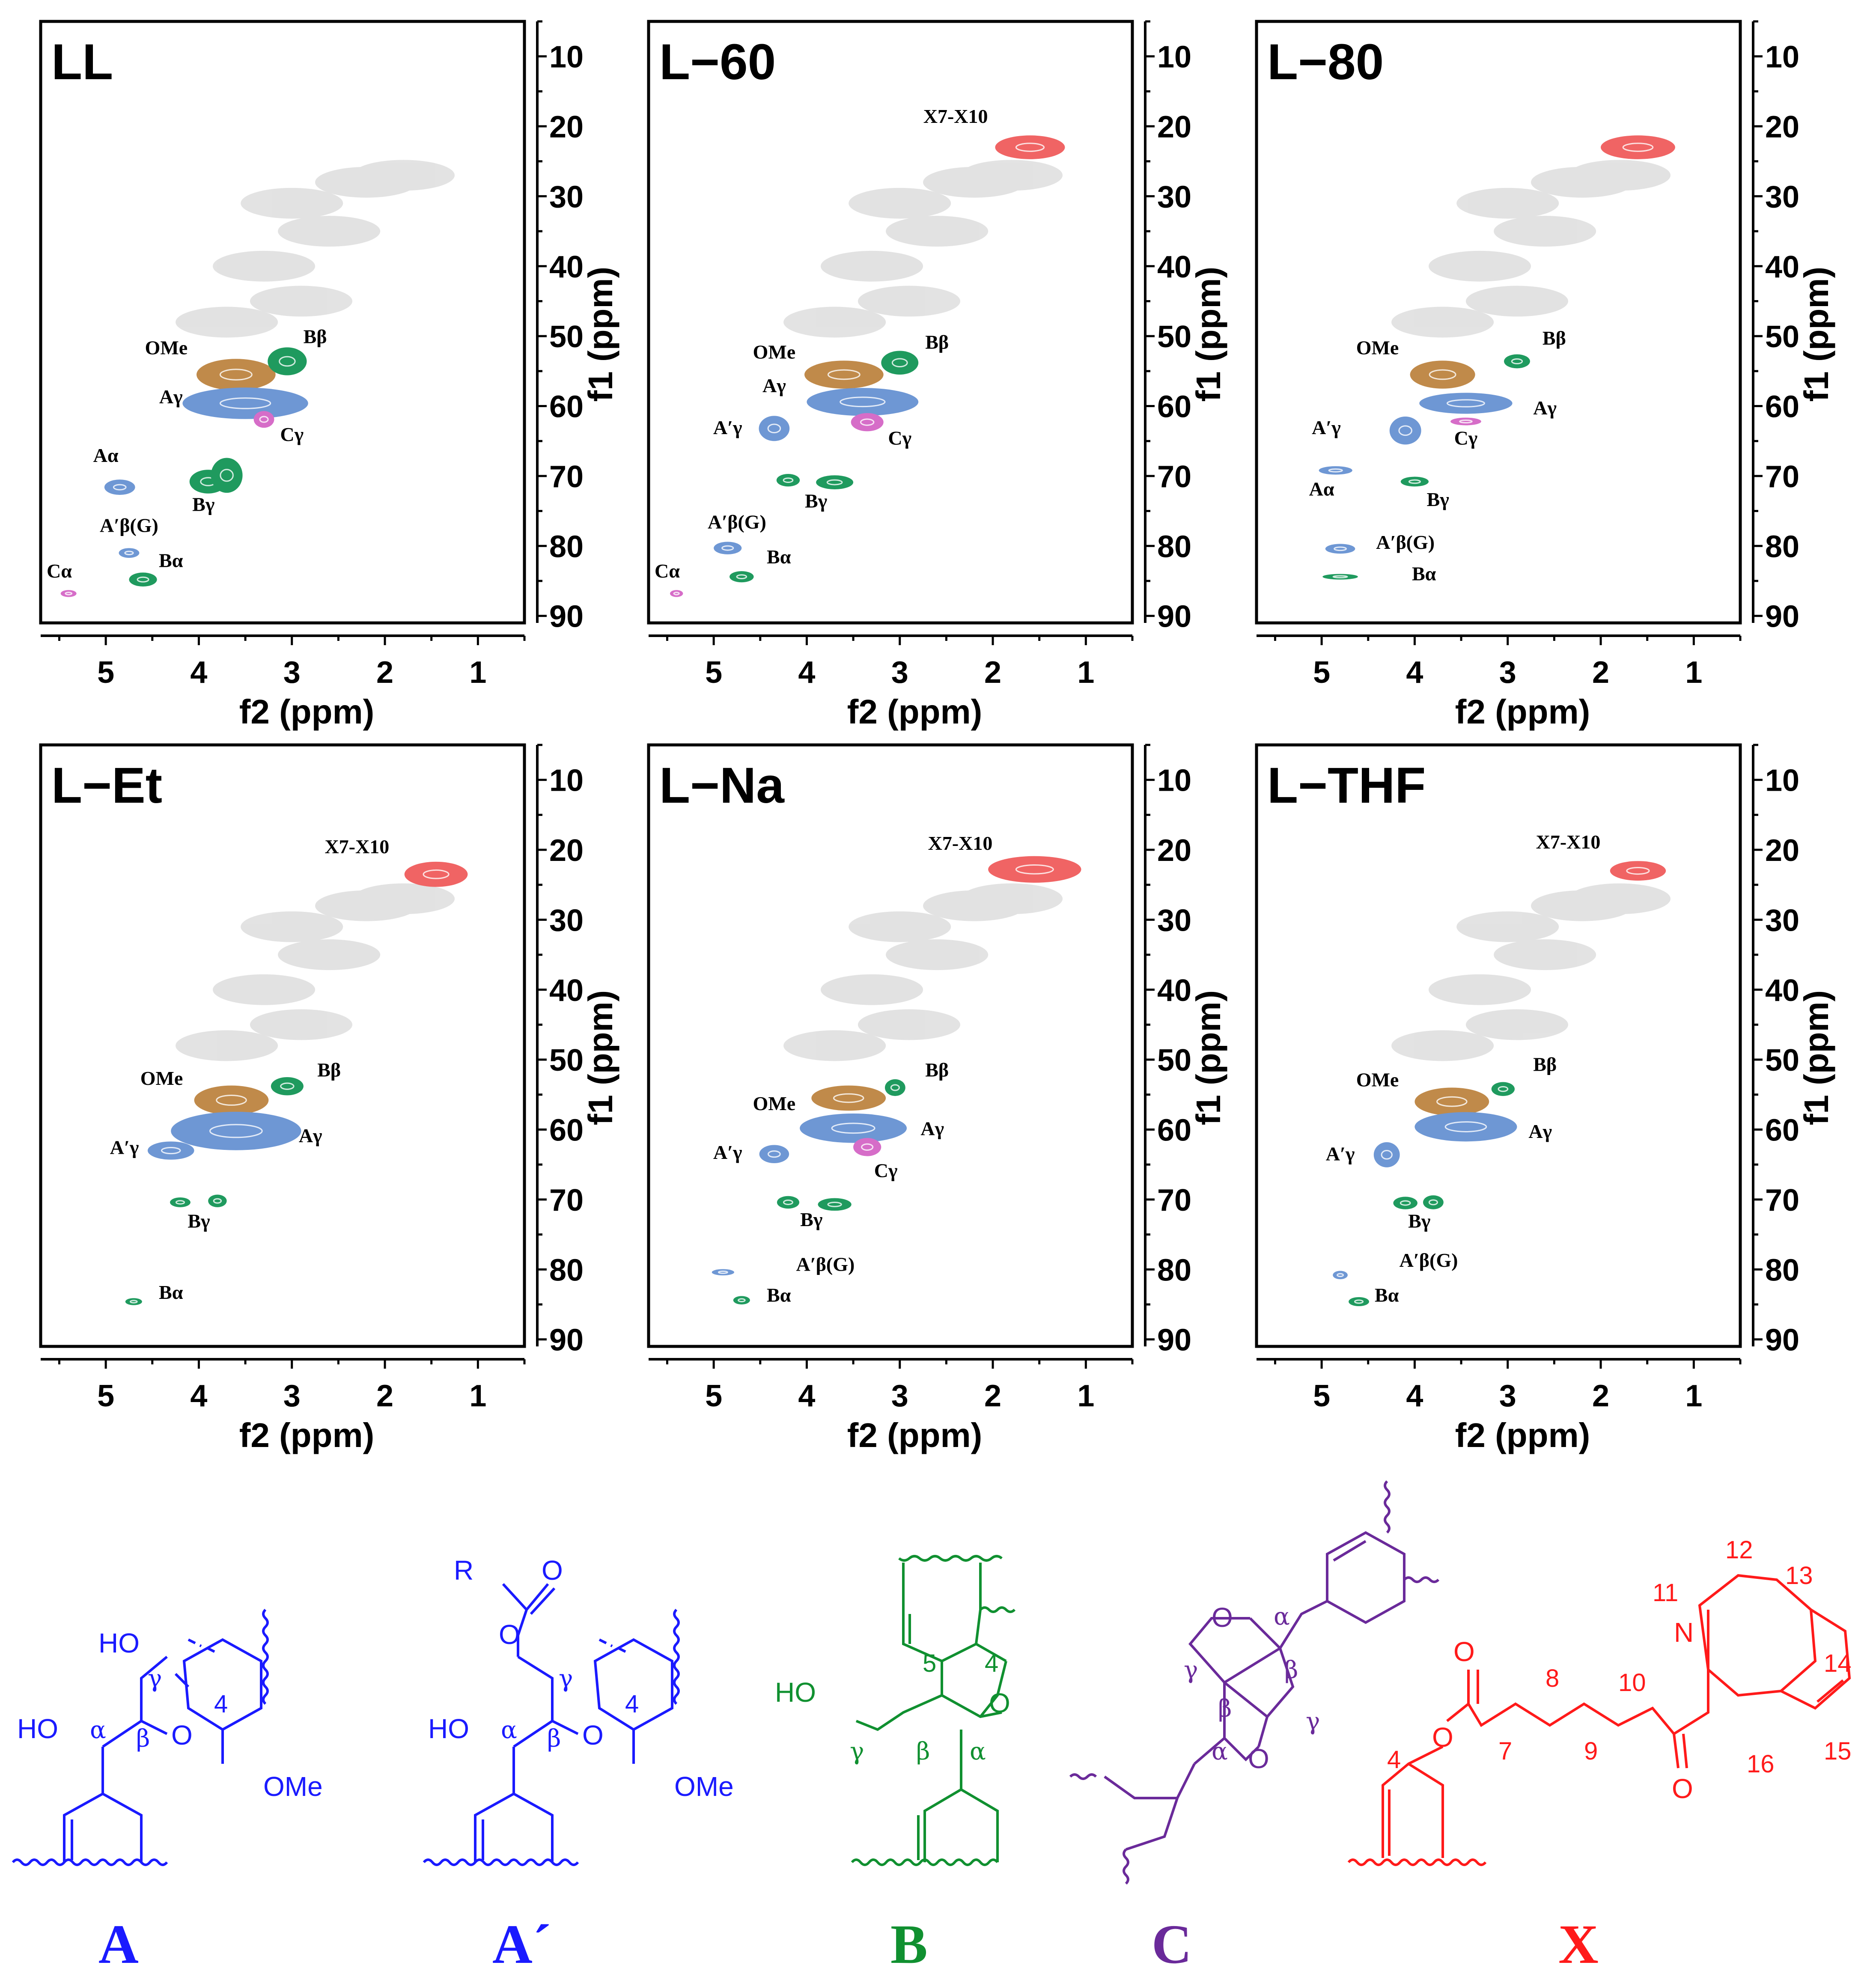 This screenshot has width=1876, height=1983. I want to click on structure-a-prime-o-ester: O, so click(510, 1635).